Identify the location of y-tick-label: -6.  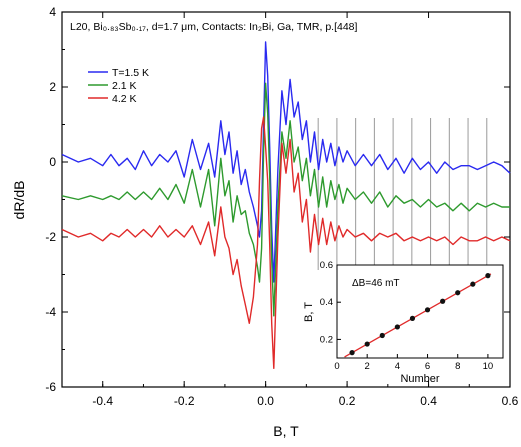
(50, 387).